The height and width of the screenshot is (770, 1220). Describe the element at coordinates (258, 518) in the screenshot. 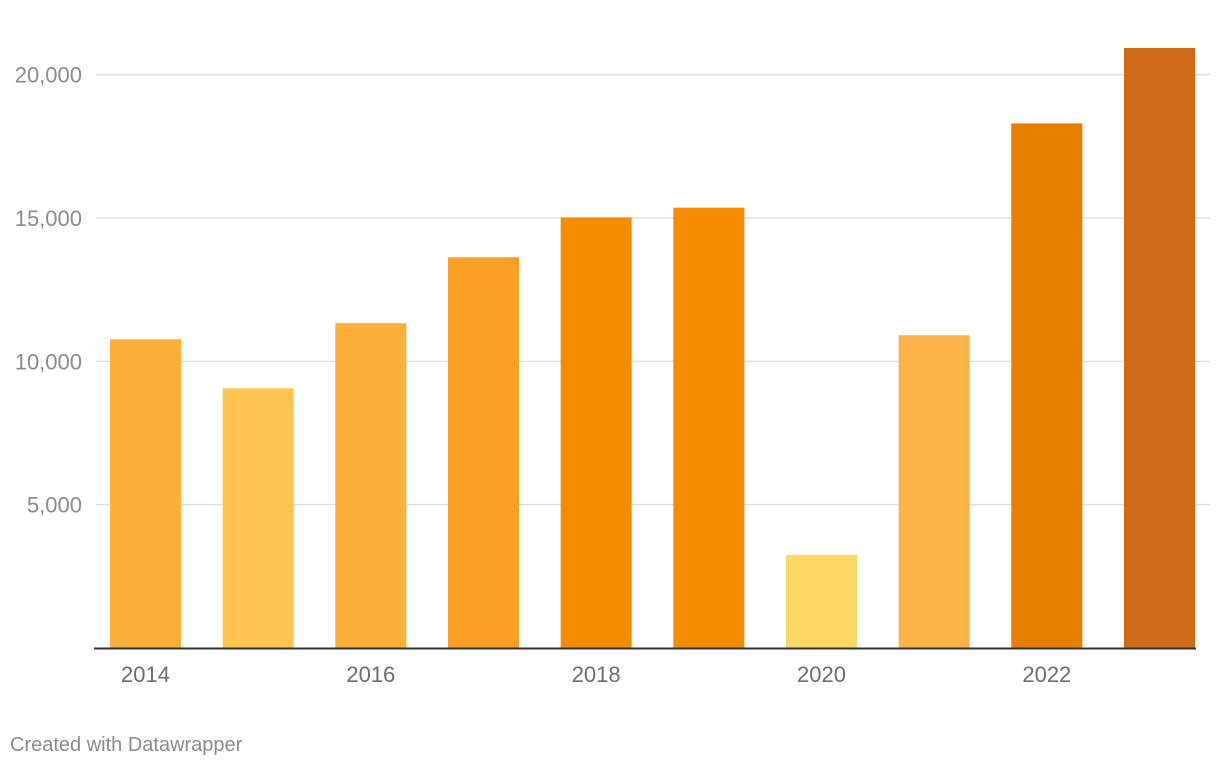

I see `bar-2015` at that location.